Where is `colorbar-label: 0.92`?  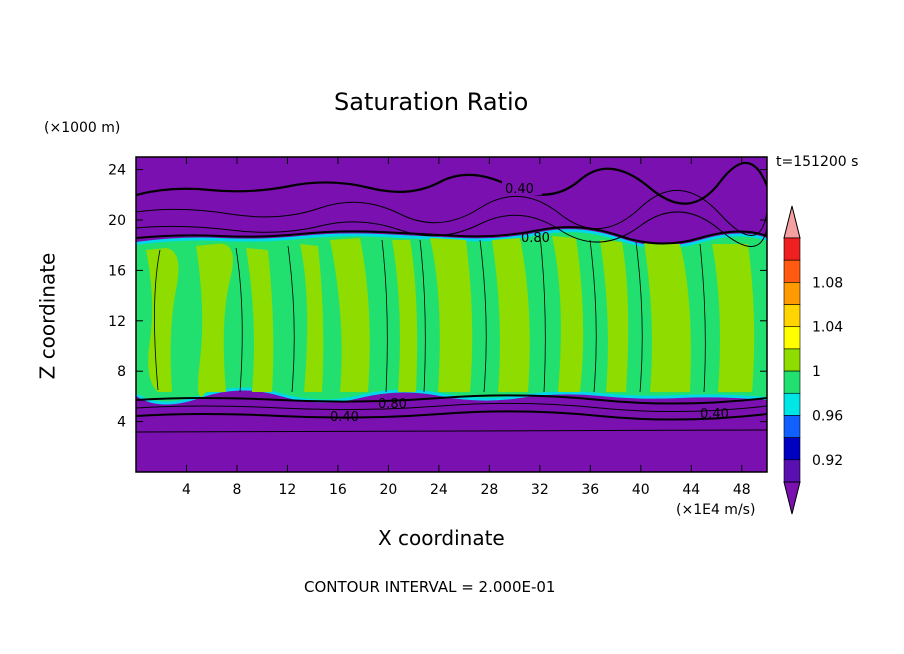 colorbar-label: 0.92 is located at coordinates (827, 461).